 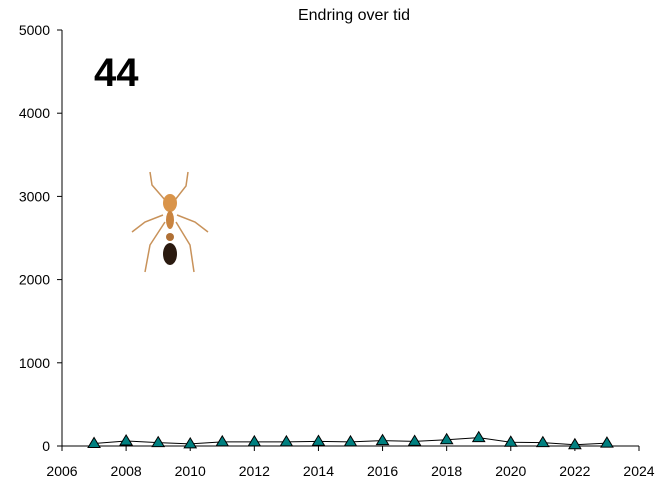 I want to click on y-tick-label: 5000, so click(x=34, y=30).